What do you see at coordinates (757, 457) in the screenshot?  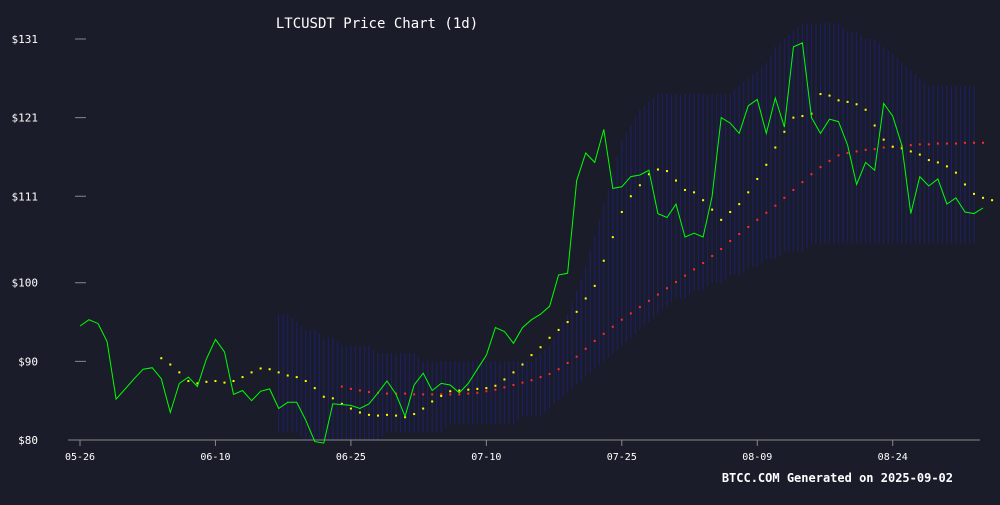 I see `x-tick-label: 08-09` at bounding box center [757, 457].